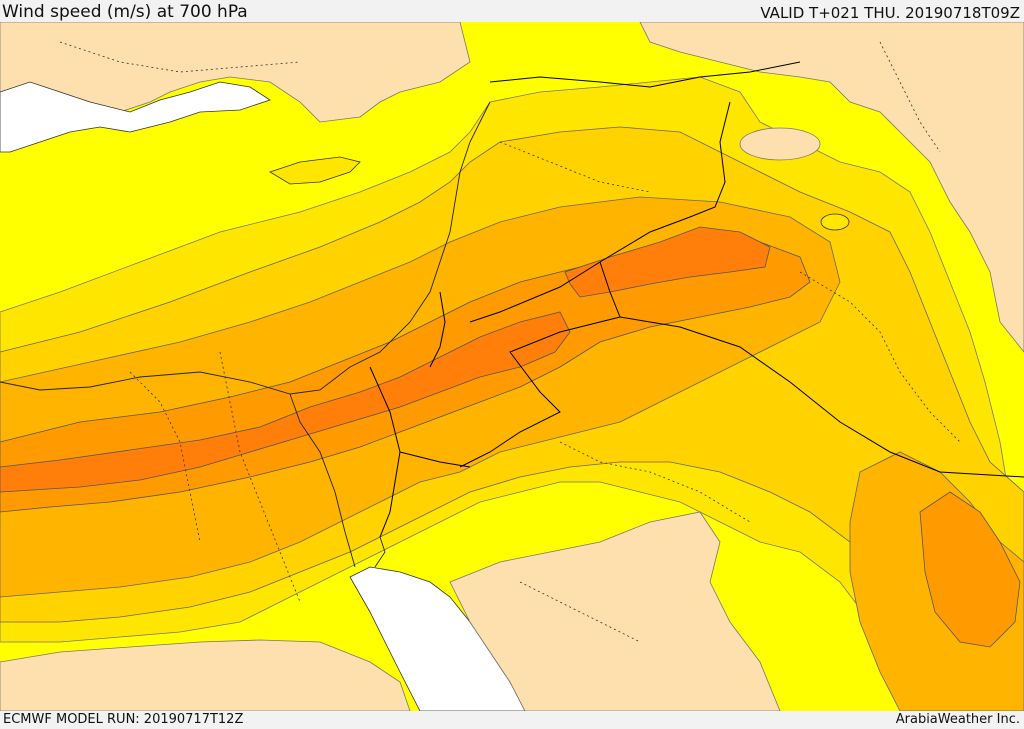 This screenshot has height=729, width=1024. I want to click on model-run: ECMWF MODEL RUN: 20190717T12Z, so click(123, 719).